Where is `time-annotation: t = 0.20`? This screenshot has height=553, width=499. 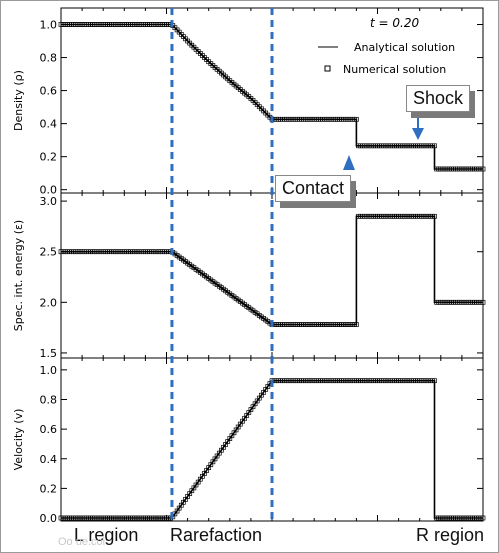 time-annotation: t = 0.20 is located at coordinates (394, 23).